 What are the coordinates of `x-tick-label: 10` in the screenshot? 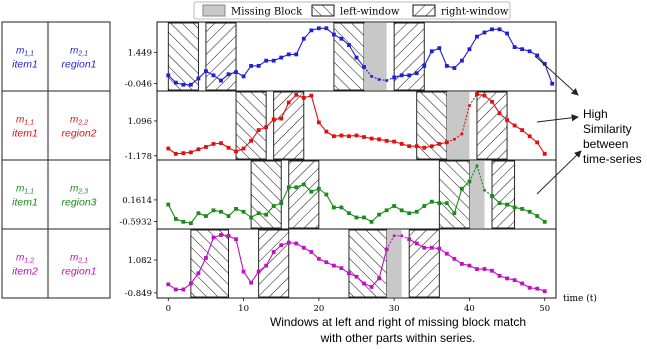 It's located at (243, 309).